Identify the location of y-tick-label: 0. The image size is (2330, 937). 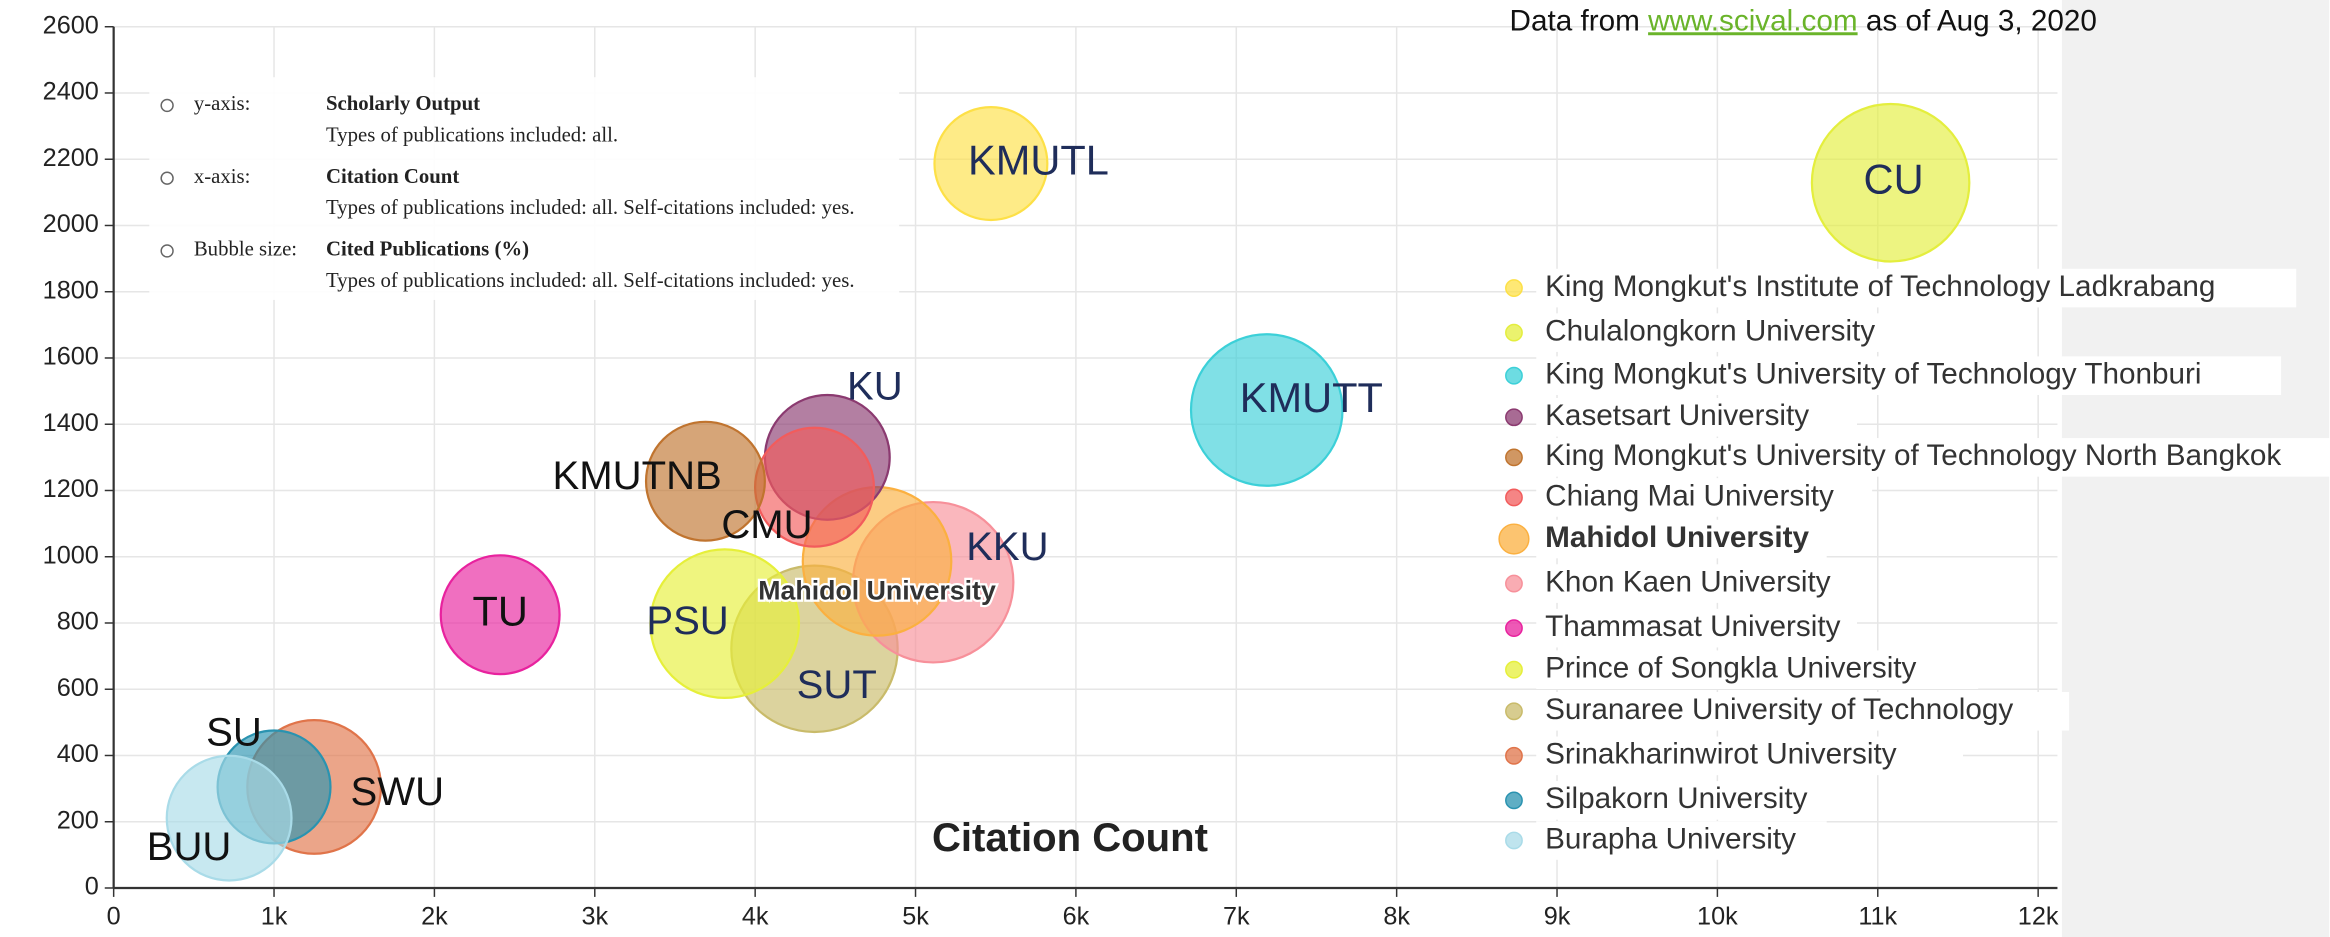
(92, 887).